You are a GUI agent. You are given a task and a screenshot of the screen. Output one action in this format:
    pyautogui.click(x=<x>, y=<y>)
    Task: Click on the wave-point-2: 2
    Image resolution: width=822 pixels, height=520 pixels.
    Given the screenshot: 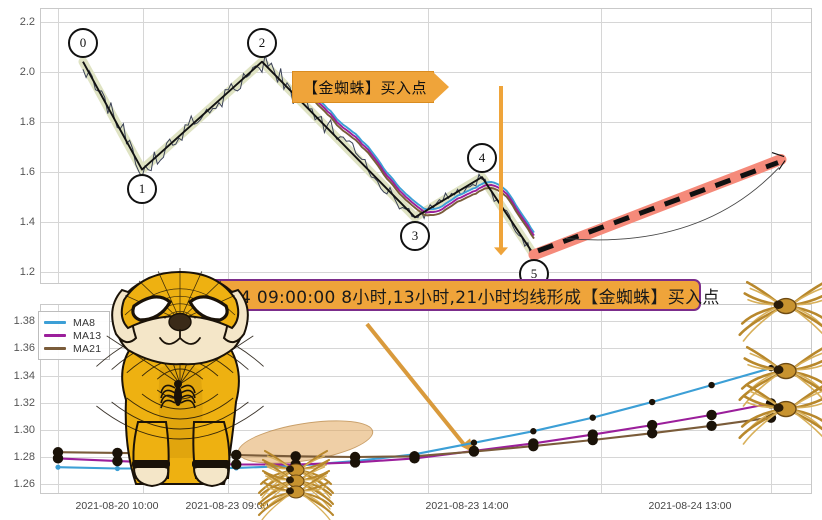 What is the action you would take?
    pyautogui.click(x=262, y=42)
    